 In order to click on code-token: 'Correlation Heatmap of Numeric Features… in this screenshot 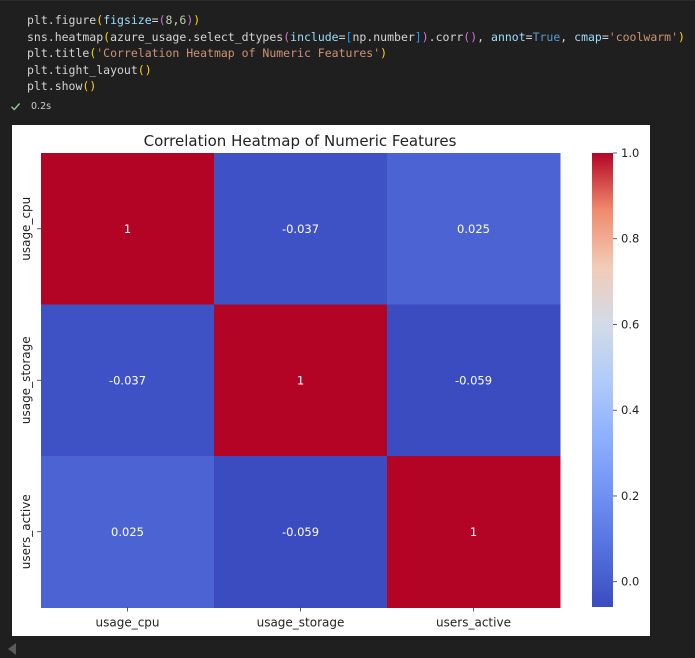, I will do `click(238, 53)`.